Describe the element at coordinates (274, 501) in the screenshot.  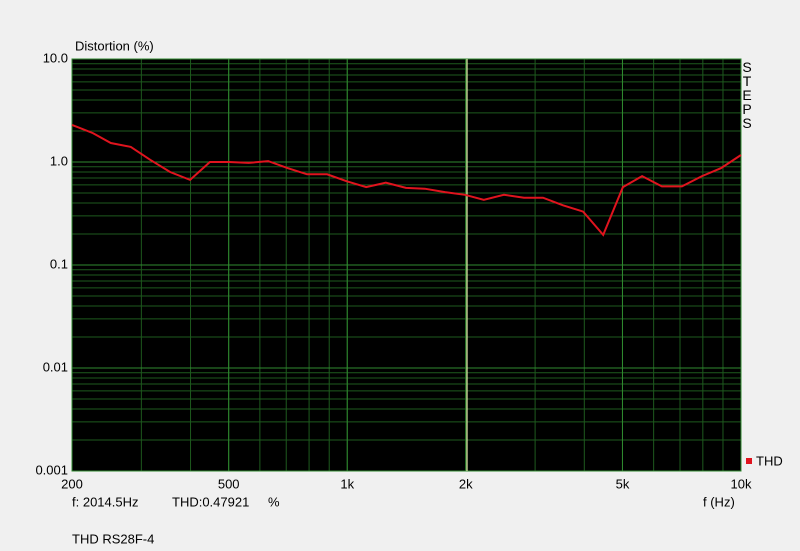
I see `cursor-unit: %` at that location.